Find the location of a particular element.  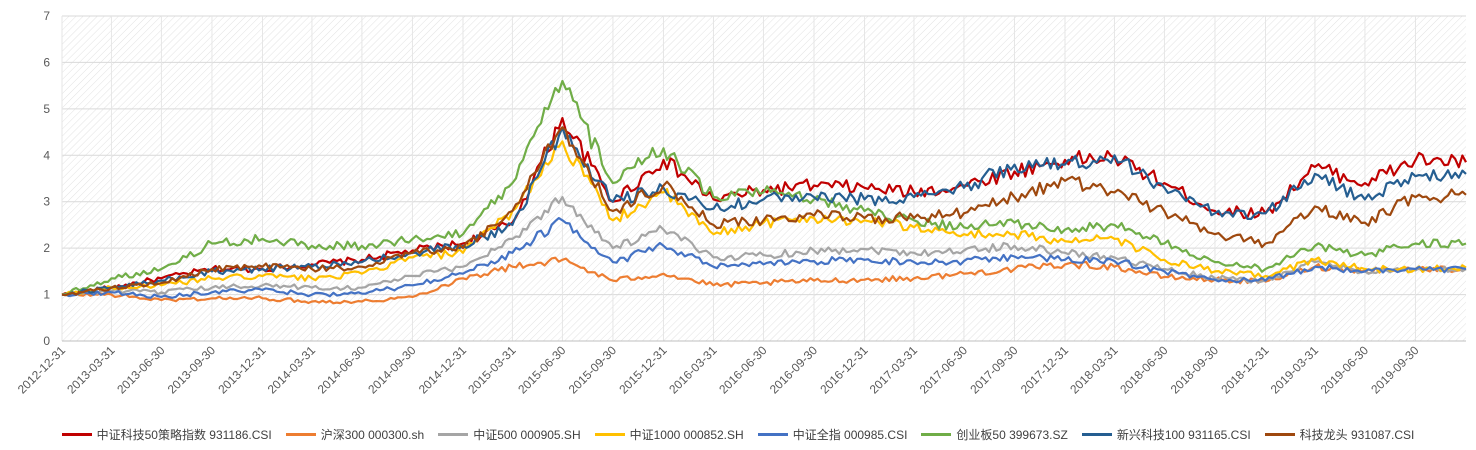

legend-item: 新兴科技100 931165.CSI is located at coordinates (1166, 434).